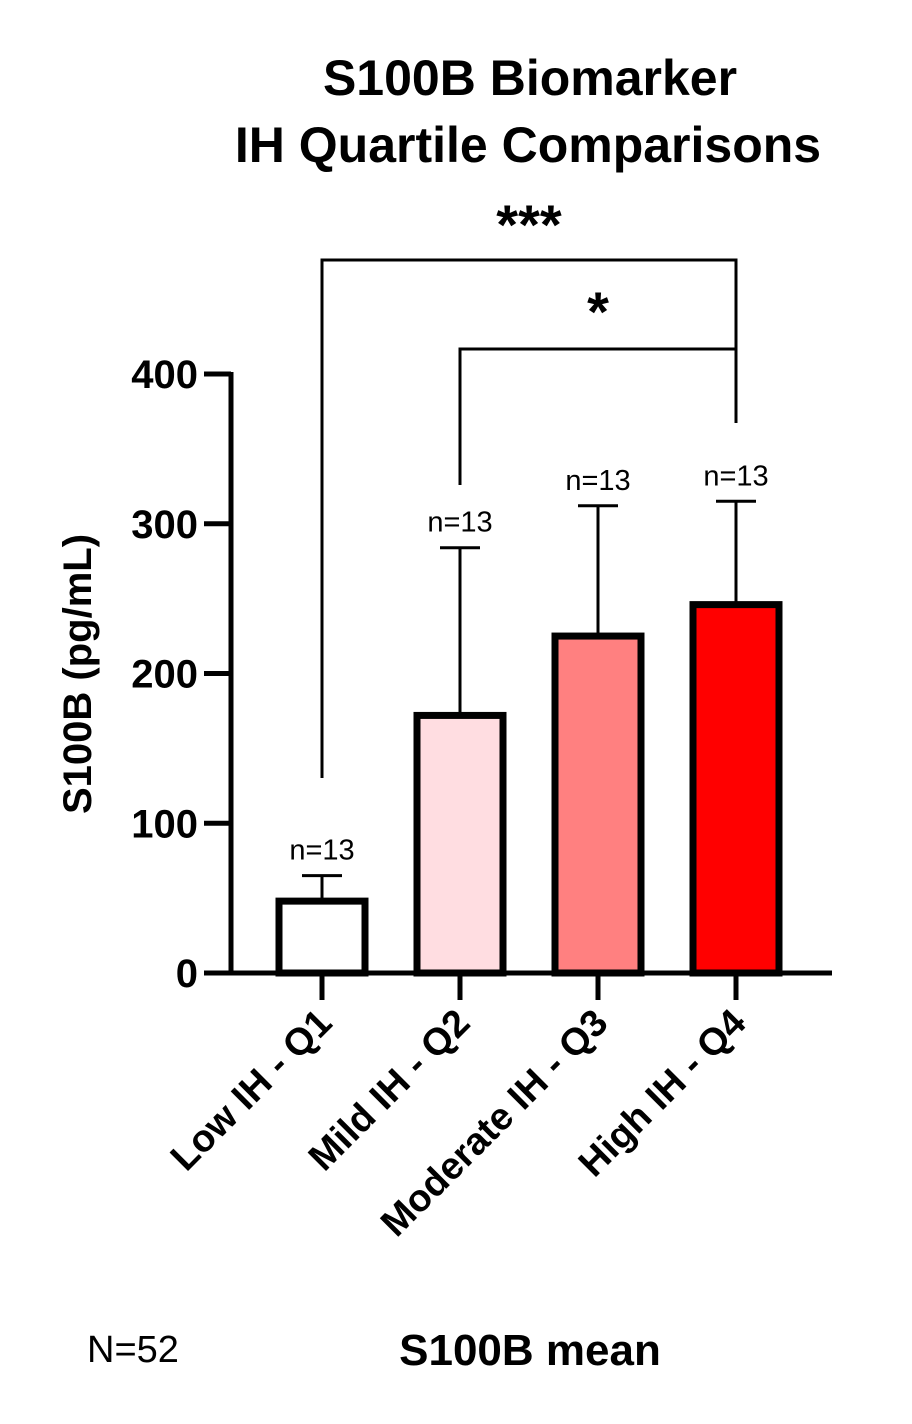 This screenshot has height=1424, width=912. What do you see at coordinates (78, 674) in the screenshot?
I see `y-axis-label: S100B (pg/mL)` at bounding box center [78, 674].